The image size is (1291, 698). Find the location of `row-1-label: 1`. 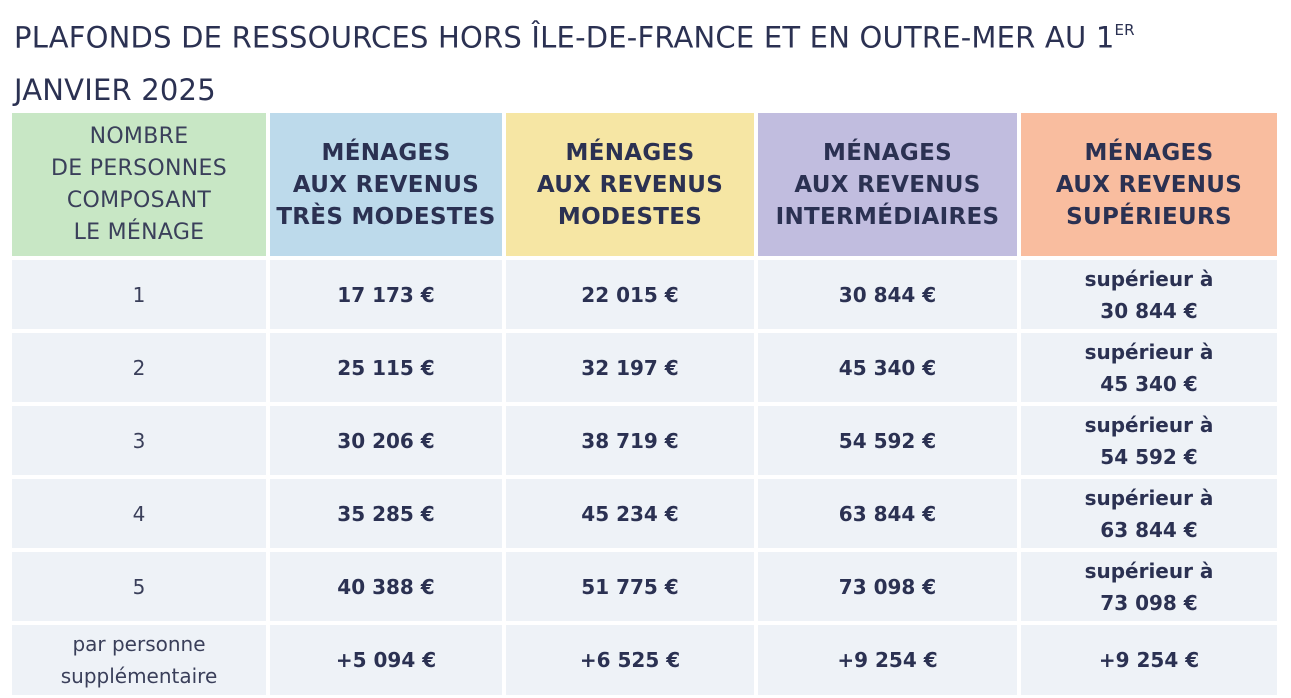

row-1-label: 1 is located at coordinates (139, 294).